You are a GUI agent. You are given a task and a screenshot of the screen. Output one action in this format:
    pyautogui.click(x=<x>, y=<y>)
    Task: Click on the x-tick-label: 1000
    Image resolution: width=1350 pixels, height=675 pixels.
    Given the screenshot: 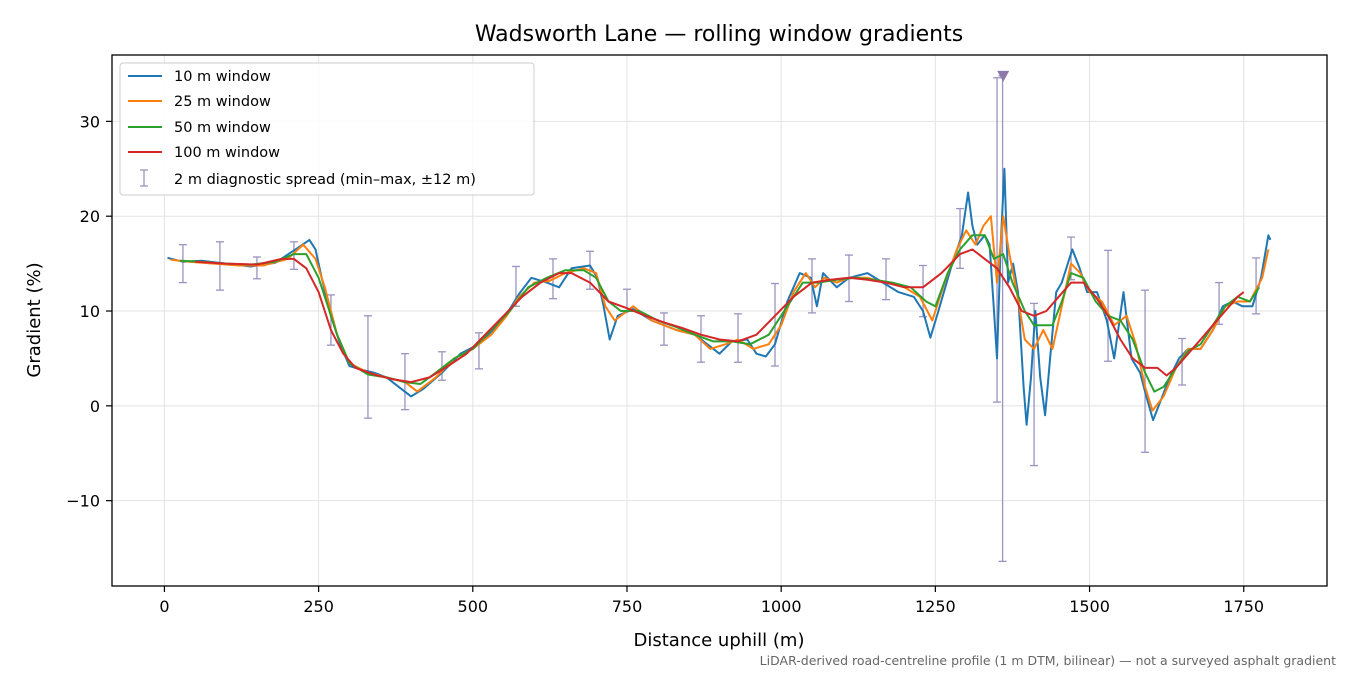 What is the action you would take?
    pyautogui.click(x=781, y=606)
    